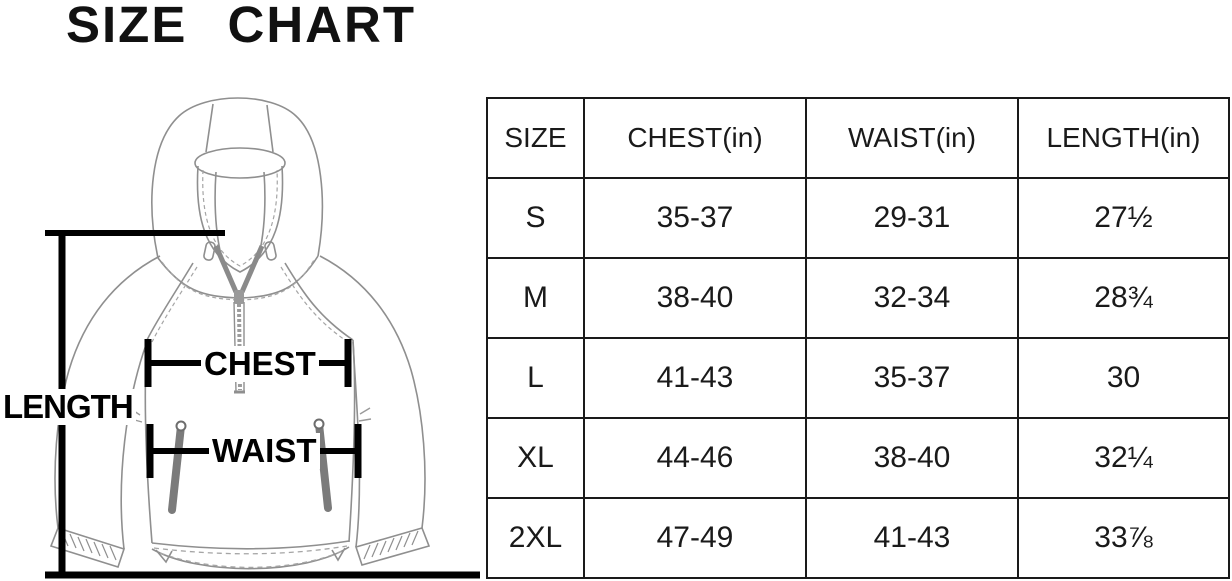  Describe the element at coordinates (1123, 298) in the screenshot. I see `cell-length: 28¾` at that location.